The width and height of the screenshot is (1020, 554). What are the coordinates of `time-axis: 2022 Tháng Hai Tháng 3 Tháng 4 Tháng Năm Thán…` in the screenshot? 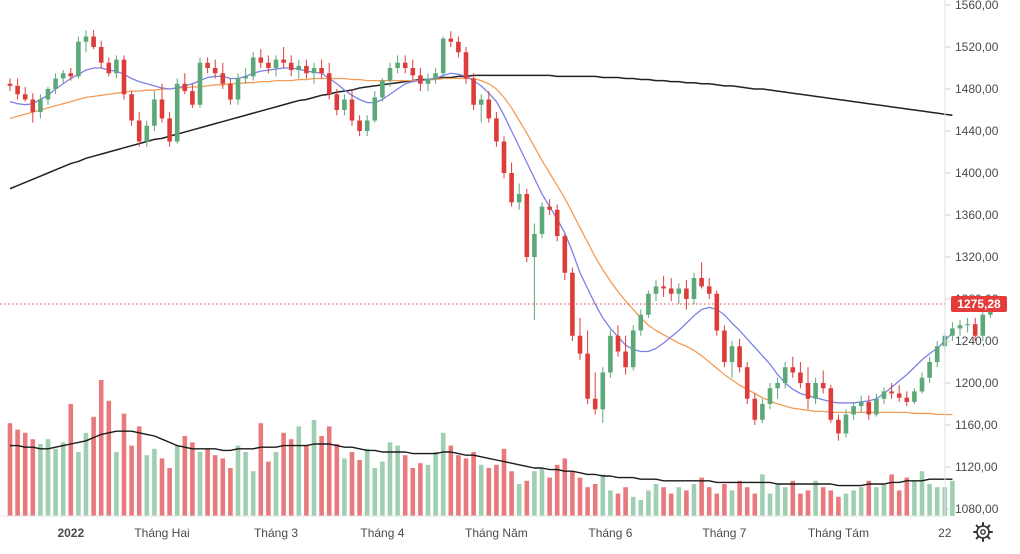 It's located at (504, 533).